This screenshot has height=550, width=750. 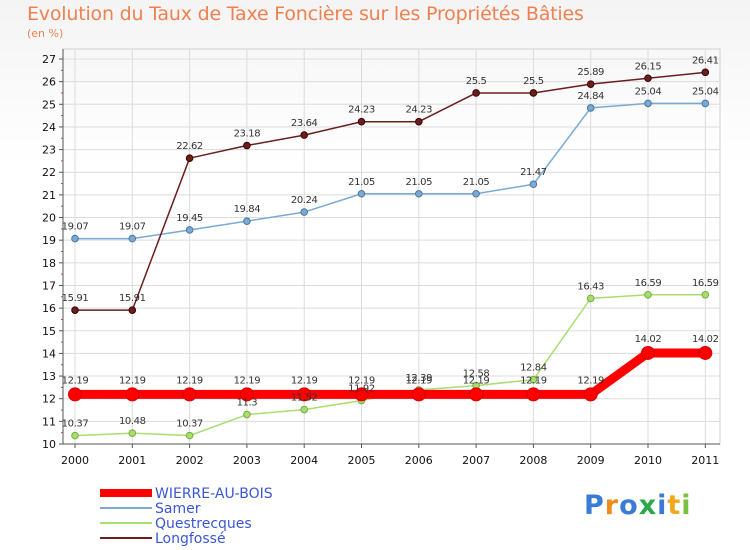 What do you see at coordinates (304, 123) in the screenshot?
I see `data-label-longfosse: 23.64` at bounding box center [304, 123].